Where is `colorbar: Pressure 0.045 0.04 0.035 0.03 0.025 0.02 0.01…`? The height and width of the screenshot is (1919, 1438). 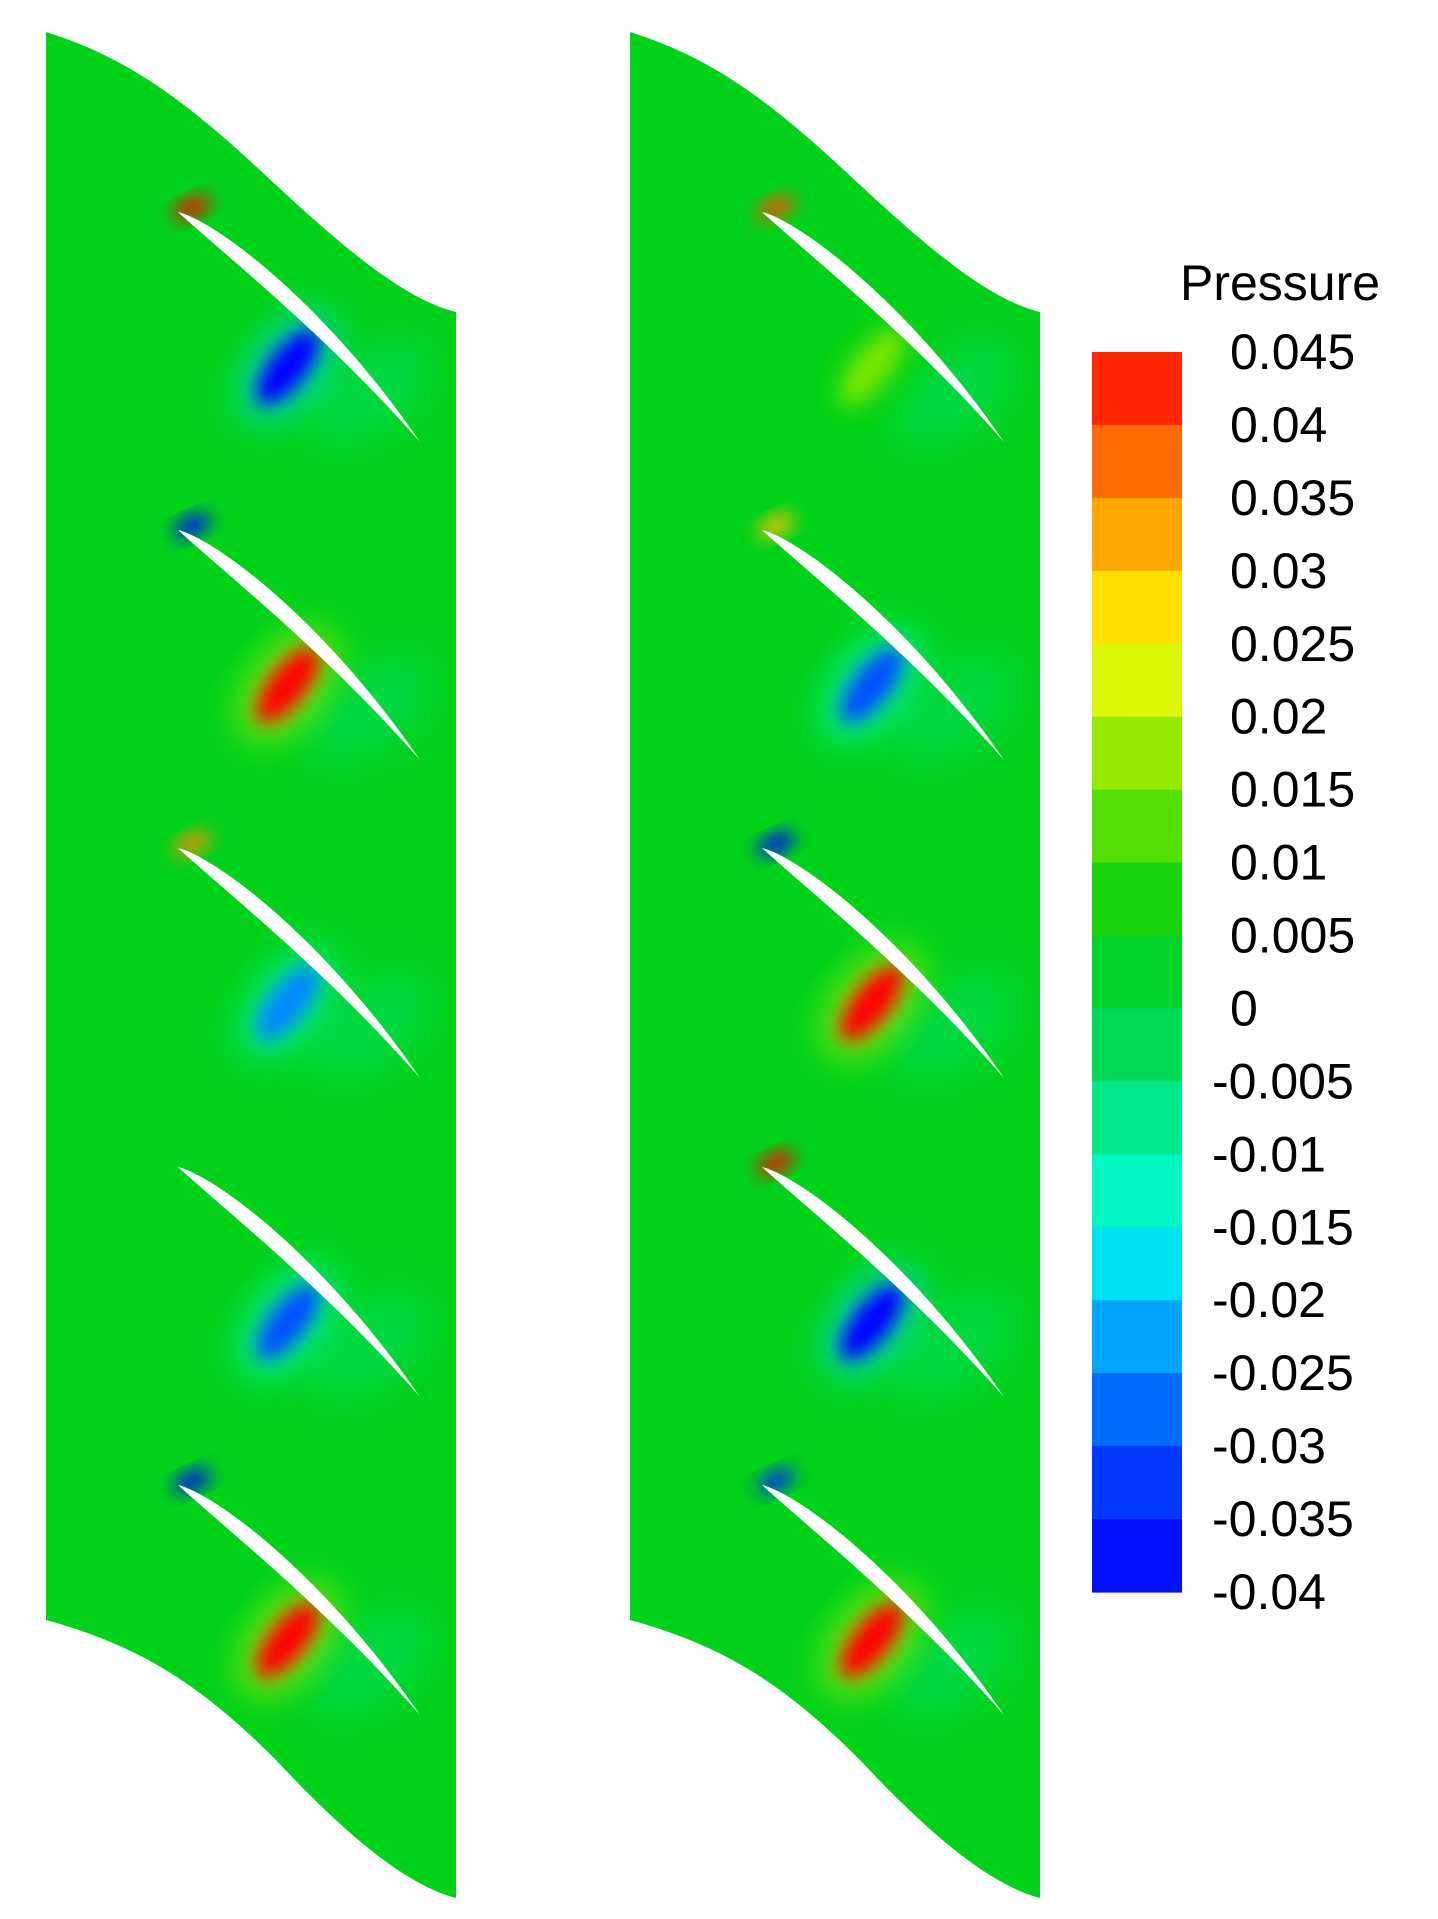
colorbar: Pressure 0.045 0.04 0.035 0.03 0.025 0.02 0.01… is located at coordinates (1236, 937).